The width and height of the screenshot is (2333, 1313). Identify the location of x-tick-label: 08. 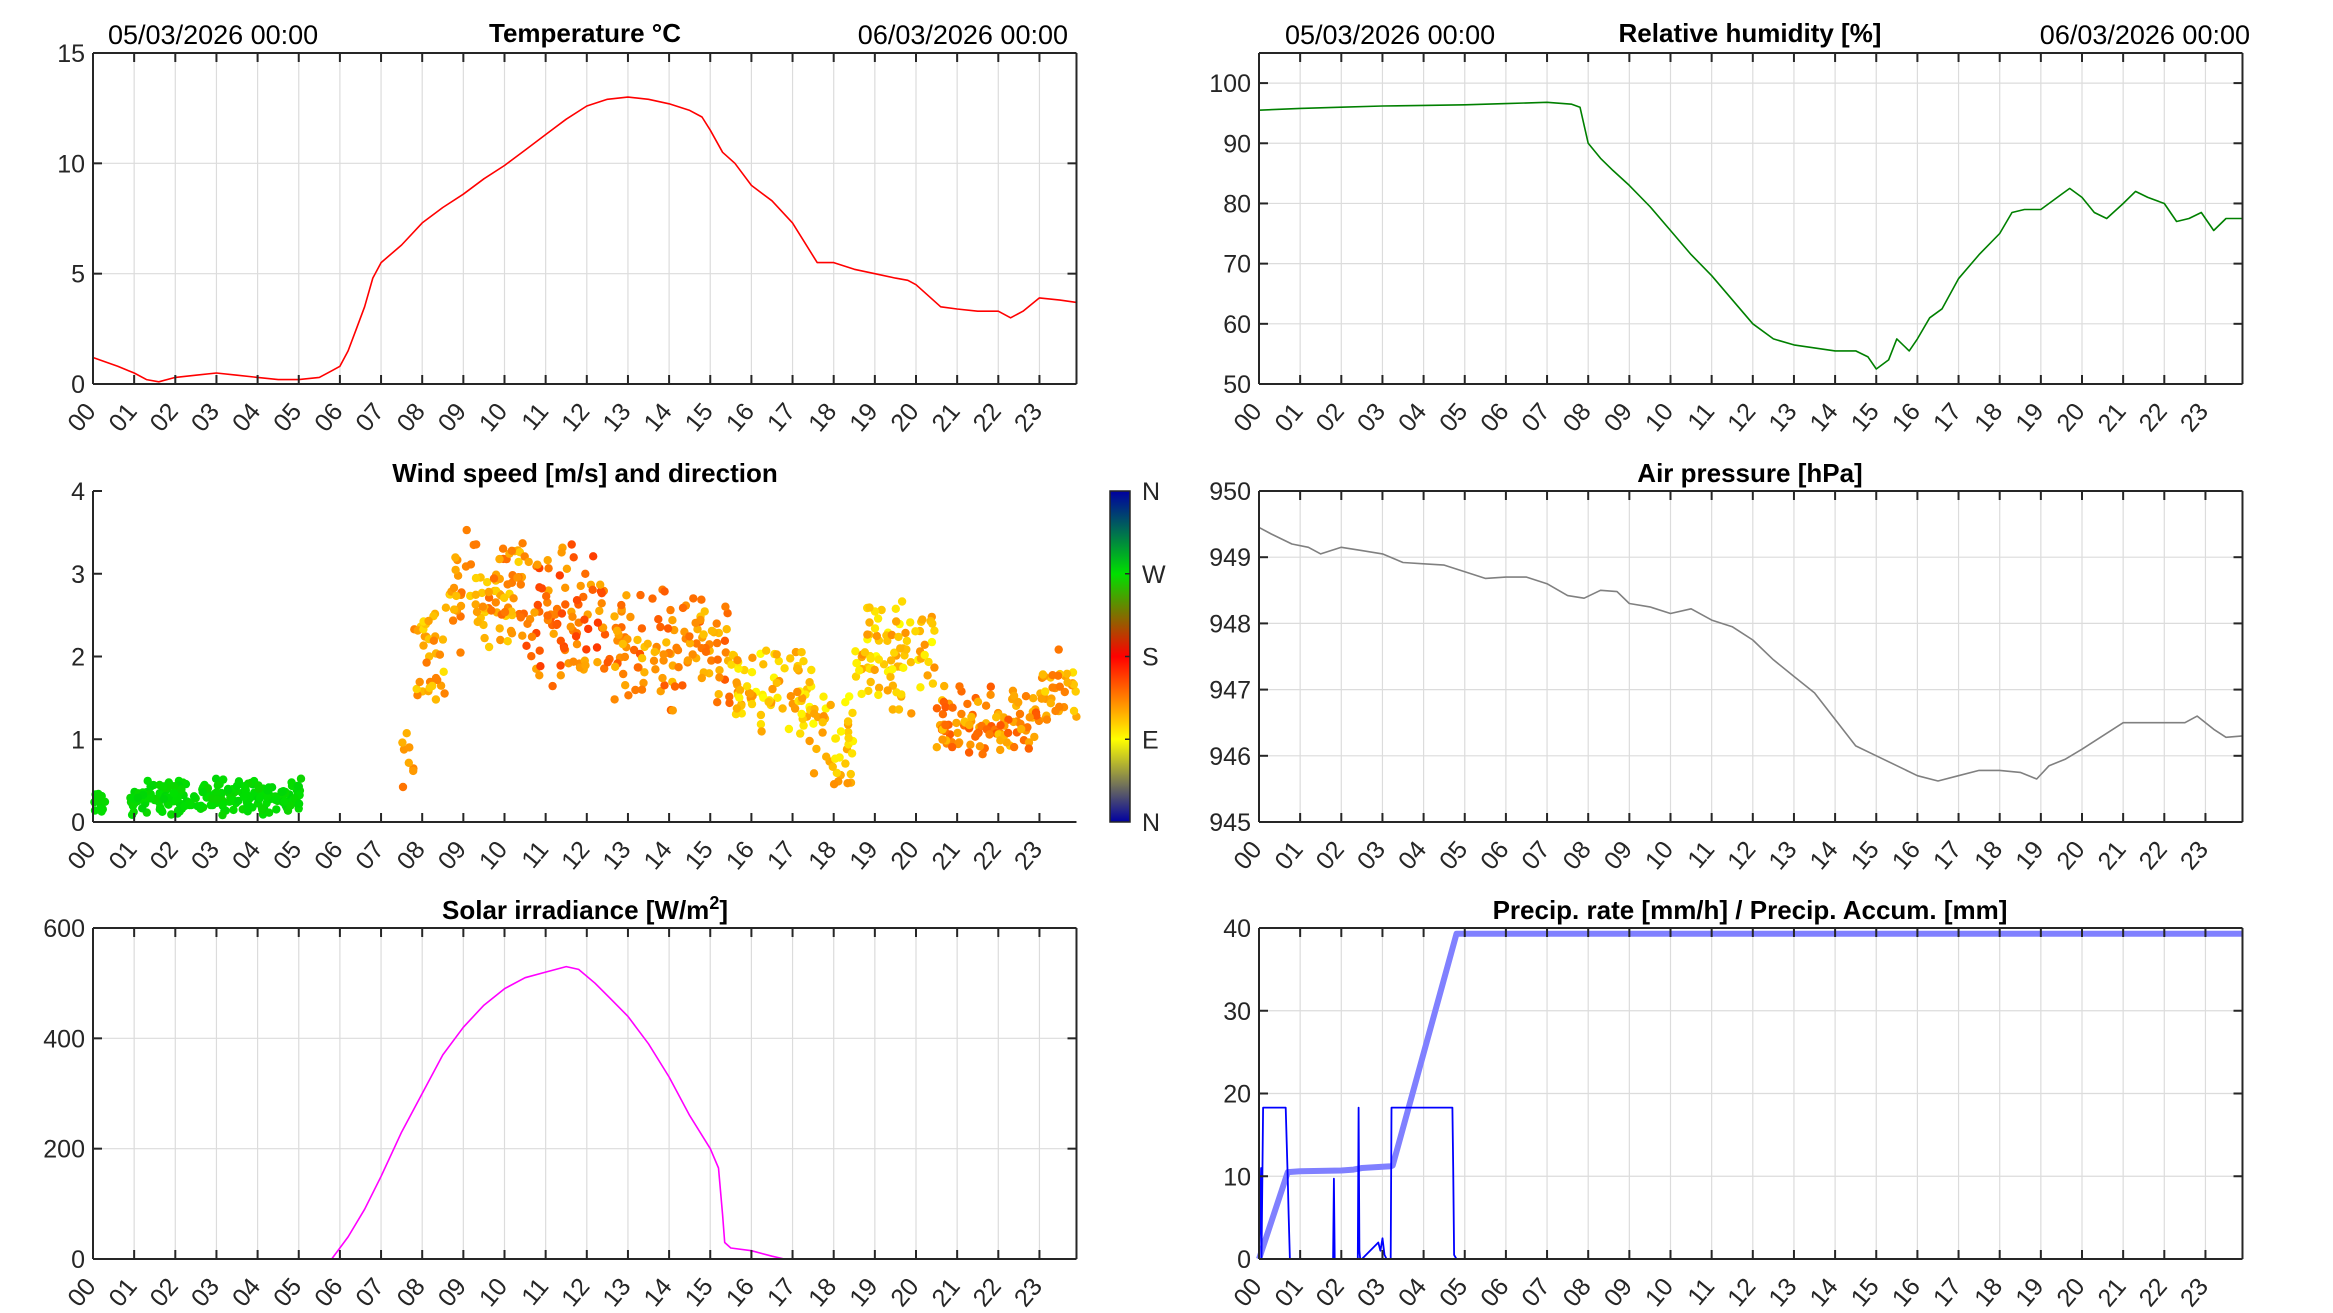
(410, 855).